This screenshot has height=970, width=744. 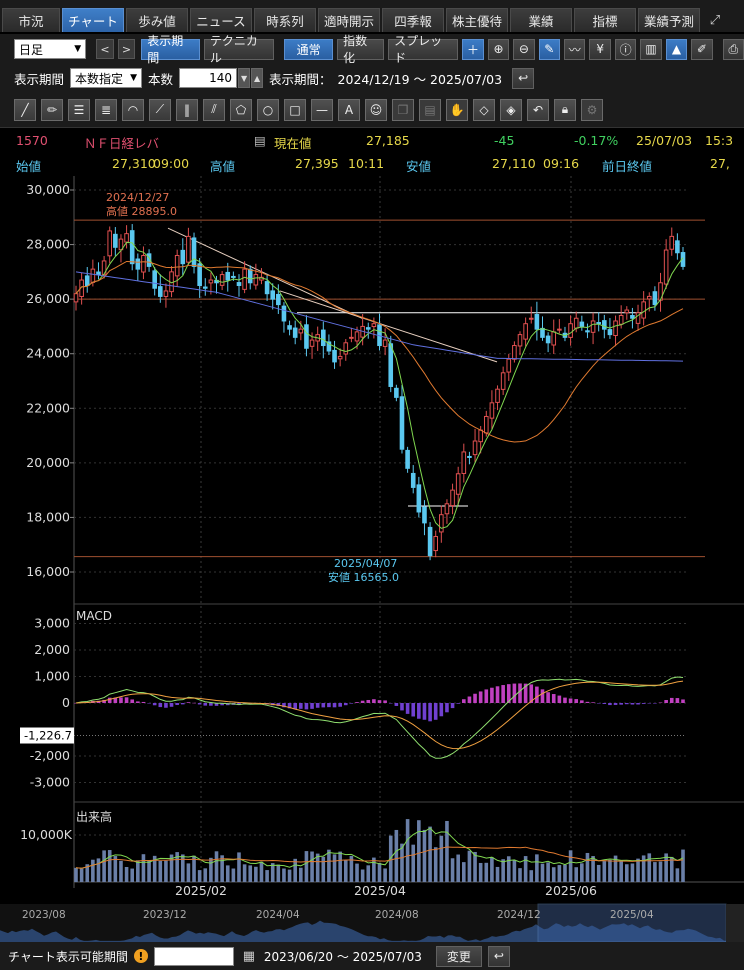 I want to click on navigator-label: 2024/04, so click(x=278, y=915).